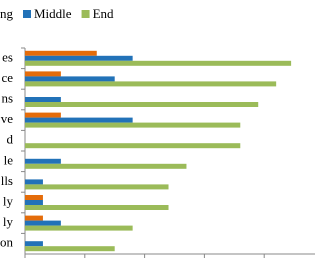  I want to click on legend-label: End, so click(103, 13).